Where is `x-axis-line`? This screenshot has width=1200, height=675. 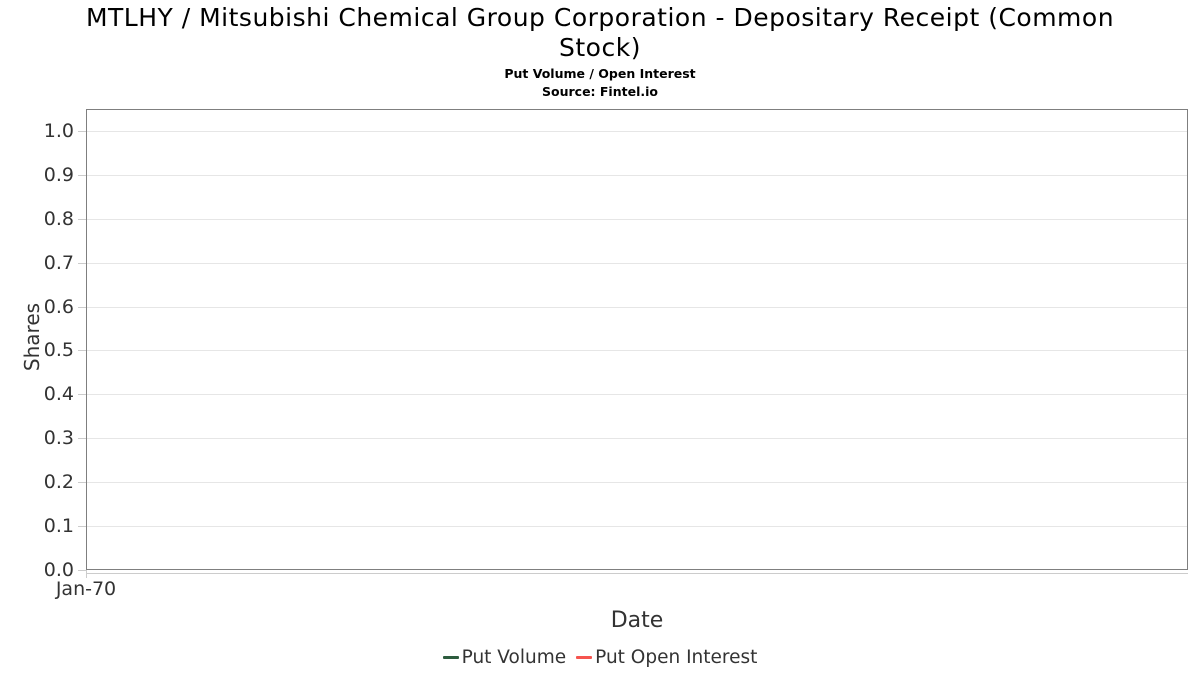 x-axis-line is located at coordinates (637, 573).